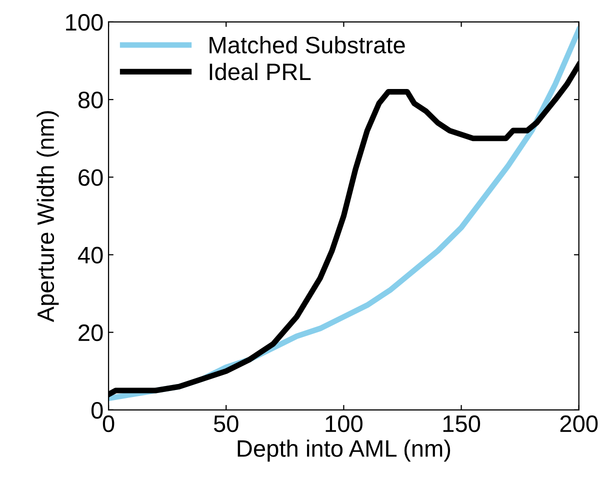  What do you see at coordinates (344, 451) in the screenshot?
I see `x-axis-title: Depth into AML (nm)` at bounding box center [344, 451].